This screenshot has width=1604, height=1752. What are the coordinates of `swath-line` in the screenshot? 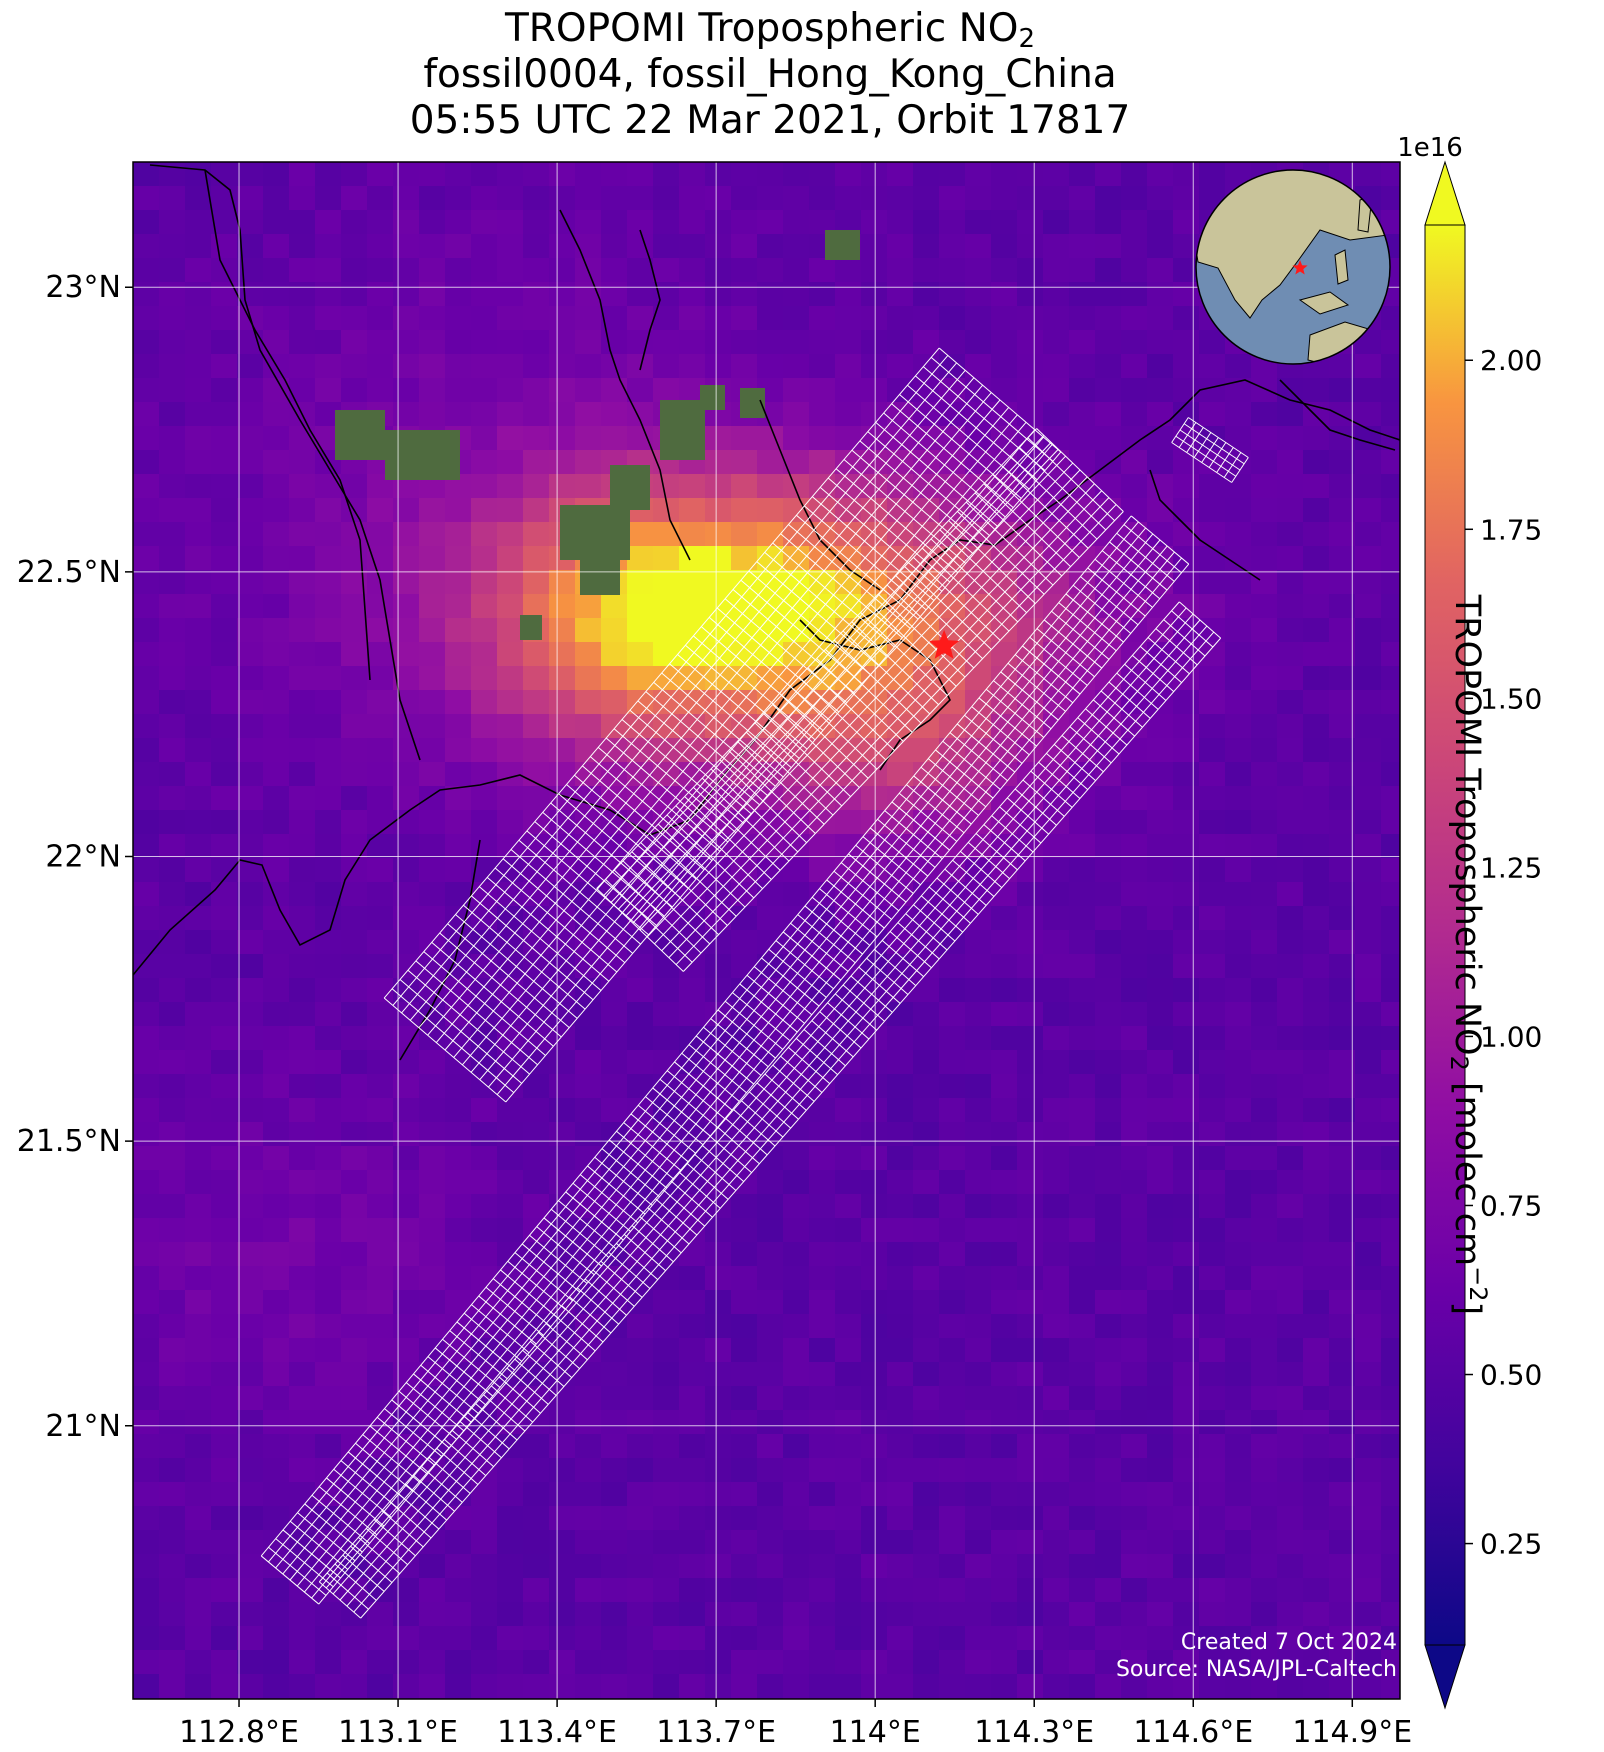 It's located at (1206, 456).